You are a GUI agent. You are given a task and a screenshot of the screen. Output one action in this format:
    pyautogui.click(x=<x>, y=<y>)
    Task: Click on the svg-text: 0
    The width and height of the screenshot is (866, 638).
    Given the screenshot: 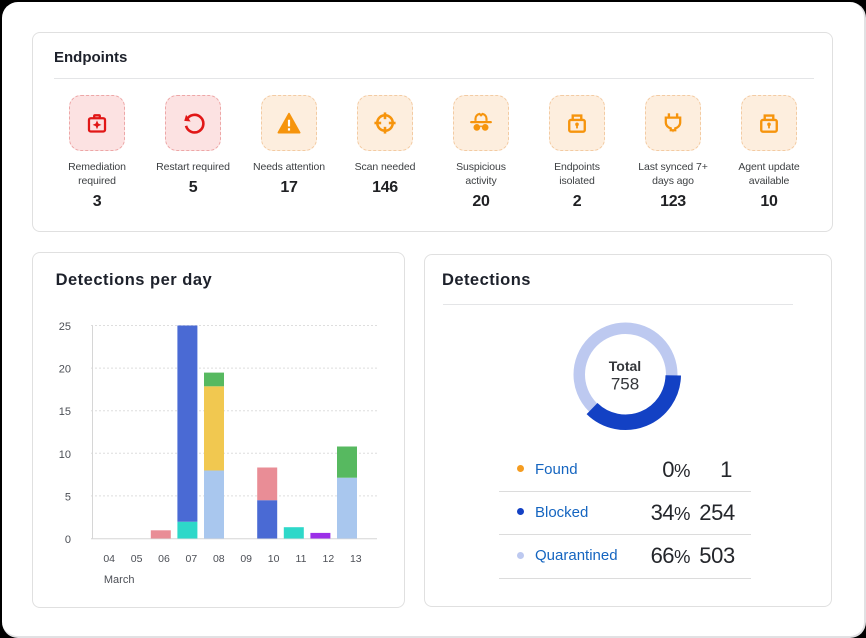 What is the action you would take?
    pyautogui.click(x=68, y=540)
    